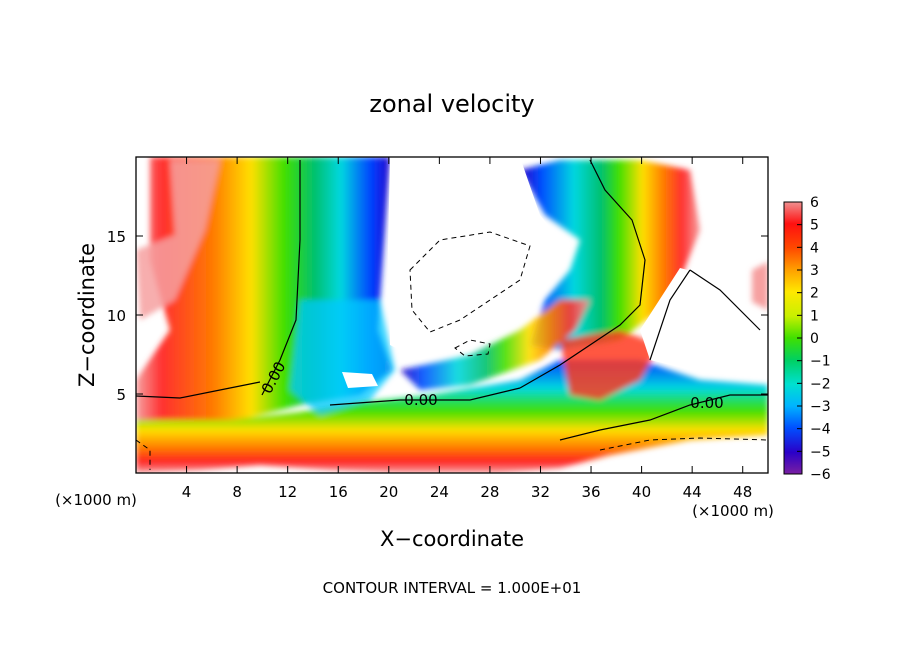 The height and width of the screenshot is (654, 904). I want to click on x-tick-label: 12, so click(287, 492).